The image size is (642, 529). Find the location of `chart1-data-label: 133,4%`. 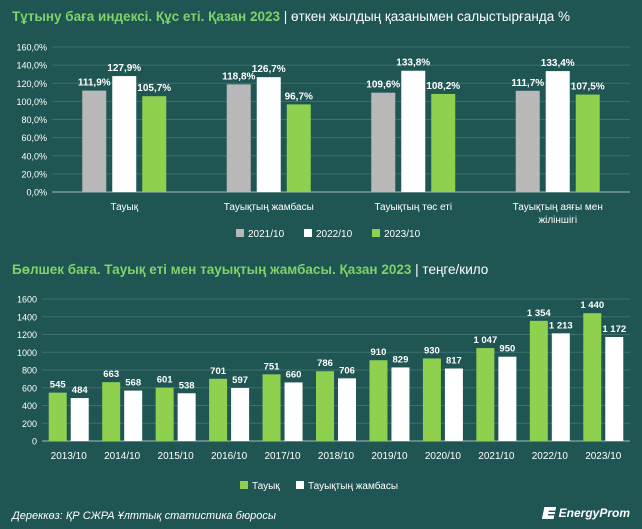

chart1-data-label: 133,4% is located at coordinates (558, 63).